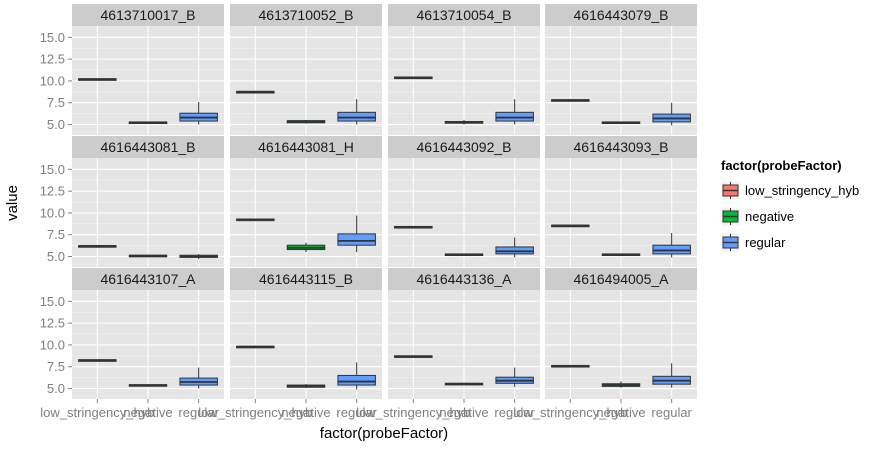  I want to click on legend-title: factor(probeFactor), so click(781, 165).